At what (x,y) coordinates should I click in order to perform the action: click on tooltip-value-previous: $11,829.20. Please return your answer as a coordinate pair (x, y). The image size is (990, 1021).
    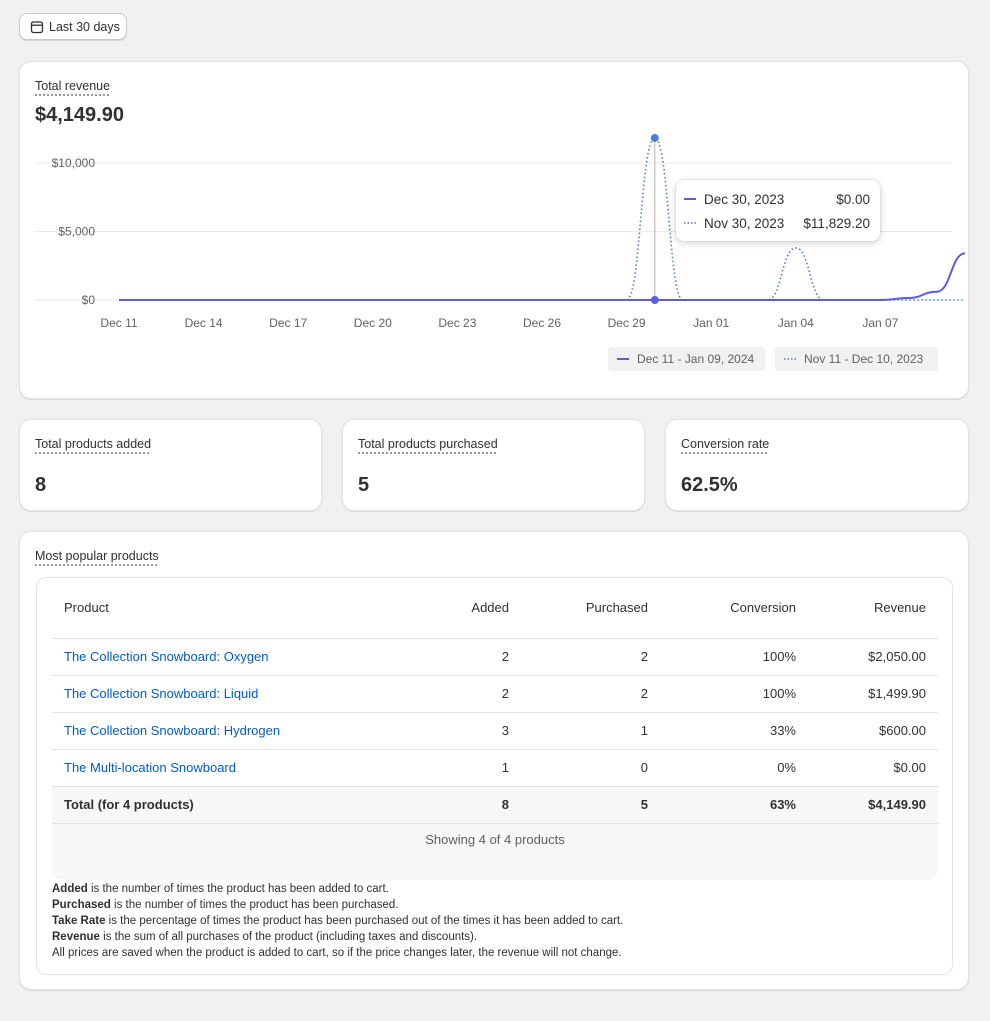
    Looking at the image, I should click on (836, 223).